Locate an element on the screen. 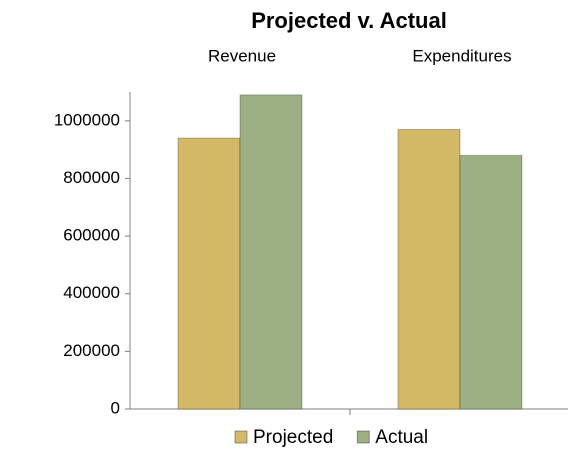  chart-title: Projected v. Actual is located at coordinates (349, 20).